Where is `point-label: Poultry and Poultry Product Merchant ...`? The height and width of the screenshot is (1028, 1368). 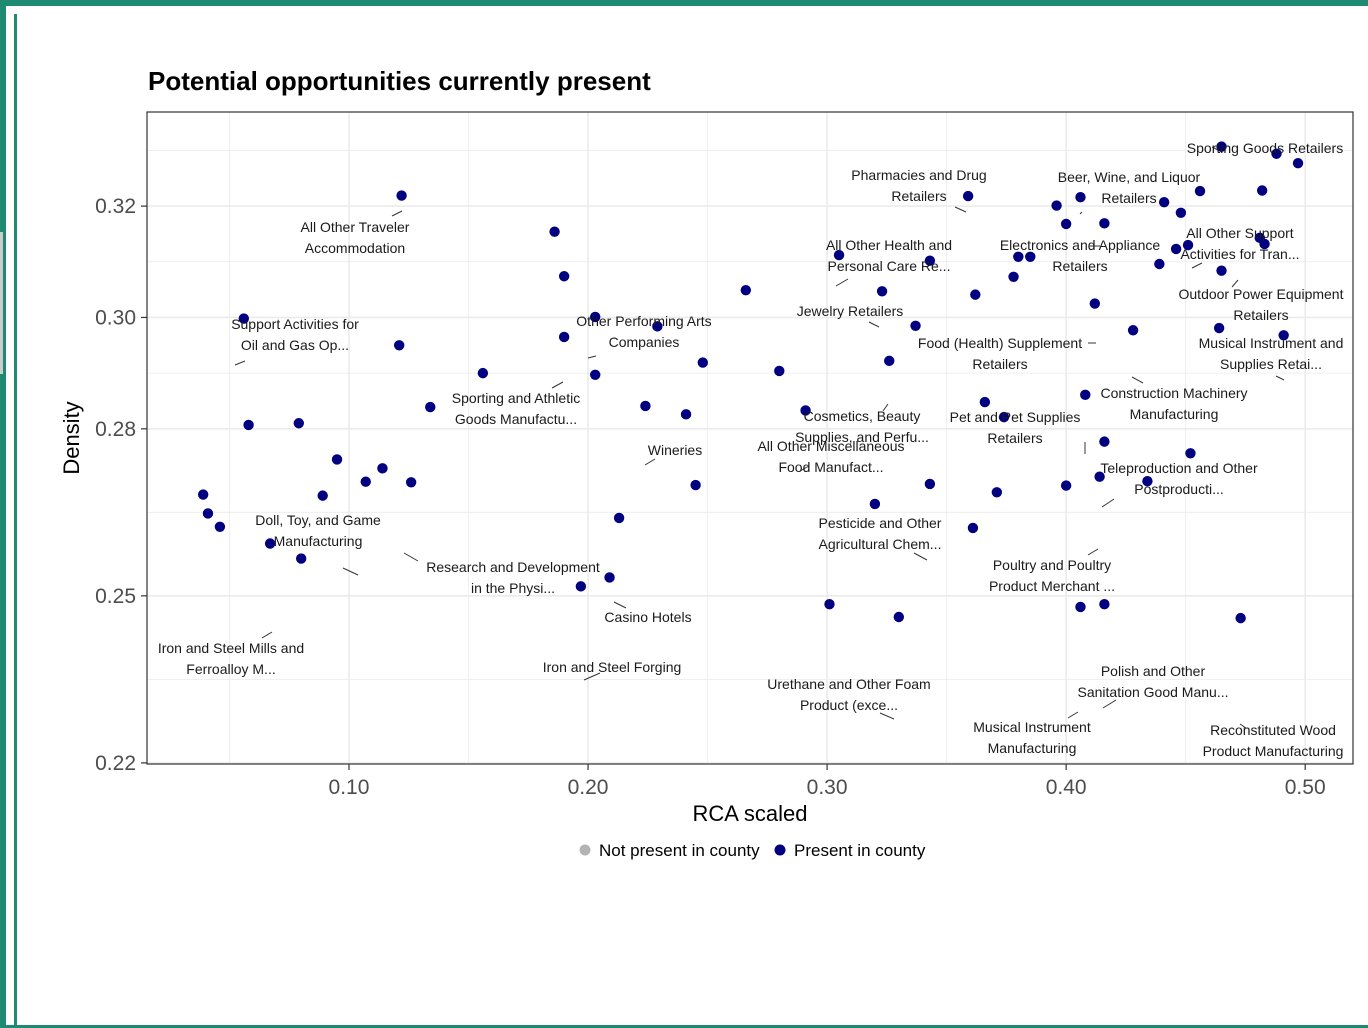 point-label: Poultry and Poultry Product Merchant ... is located at coordinates (1052, 575).